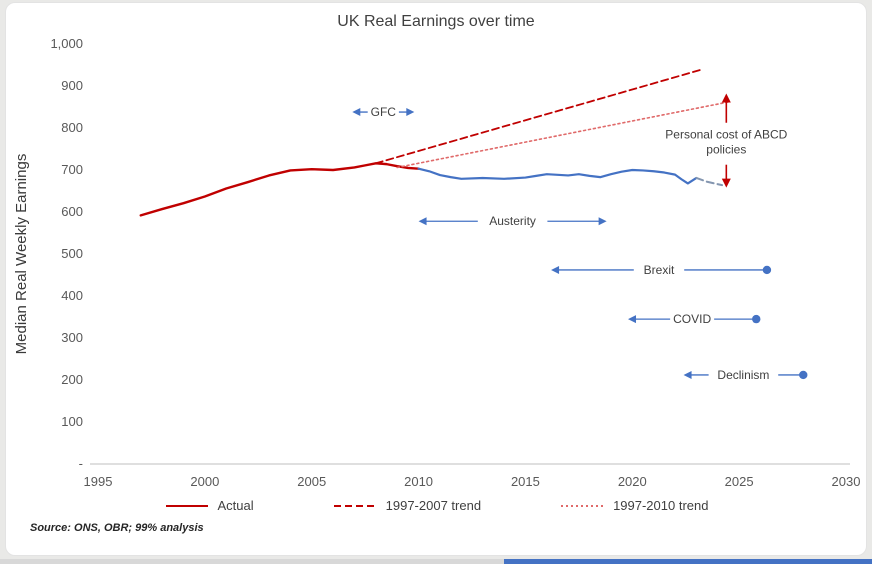 The height and width of the screenshot is (564, 872). I want to click on annotation-gfc: GFC, so click(383, 112).